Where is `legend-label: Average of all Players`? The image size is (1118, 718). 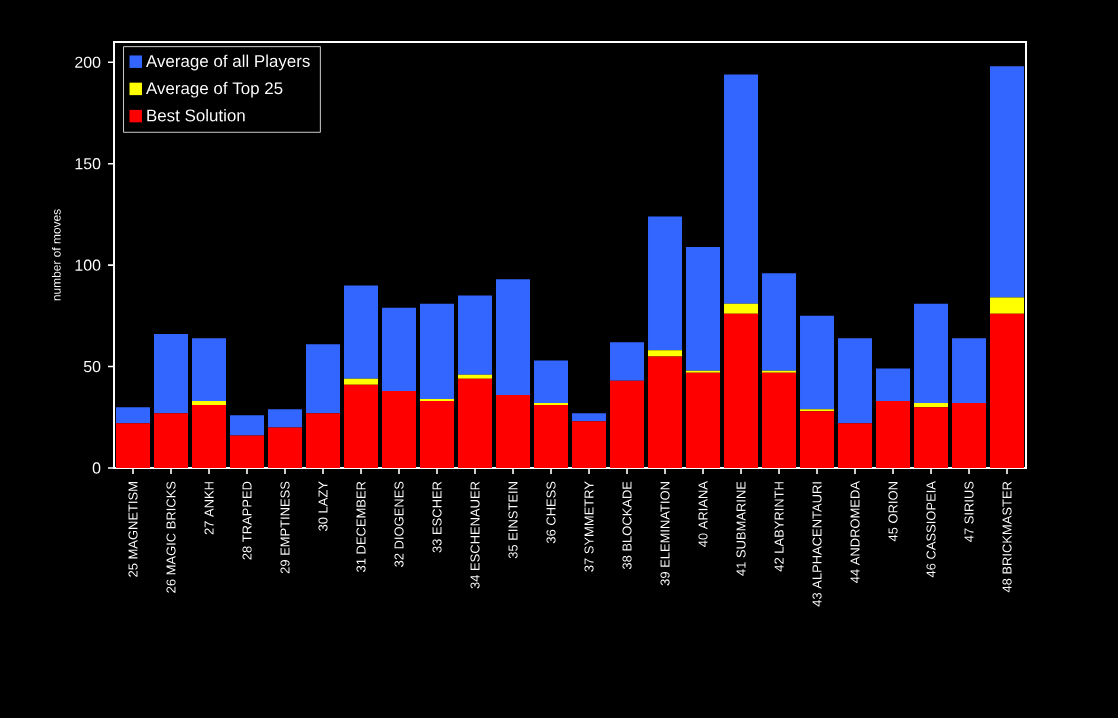
legend-label: Average of all Players is located at coordinates (227, 62).